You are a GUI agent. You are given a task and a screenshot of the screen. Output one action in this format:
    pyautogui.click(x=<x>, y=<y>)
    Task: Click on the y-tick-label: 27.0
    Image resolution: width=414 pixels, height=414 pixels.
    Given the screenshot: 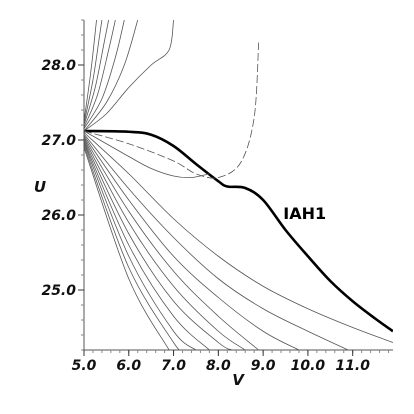 What is the action you would take?
    pyautogui.click(x=58, y=141)
    